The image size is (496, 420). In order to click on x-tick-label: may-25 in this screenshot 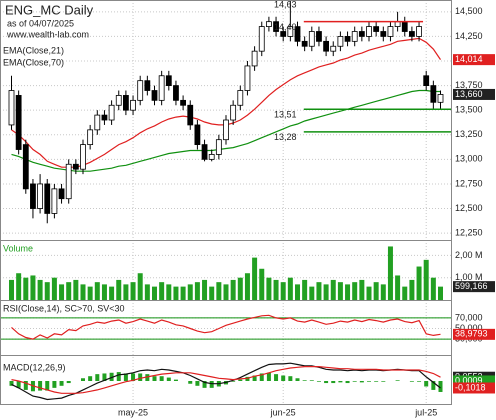, I will do `click(133, 412)`.